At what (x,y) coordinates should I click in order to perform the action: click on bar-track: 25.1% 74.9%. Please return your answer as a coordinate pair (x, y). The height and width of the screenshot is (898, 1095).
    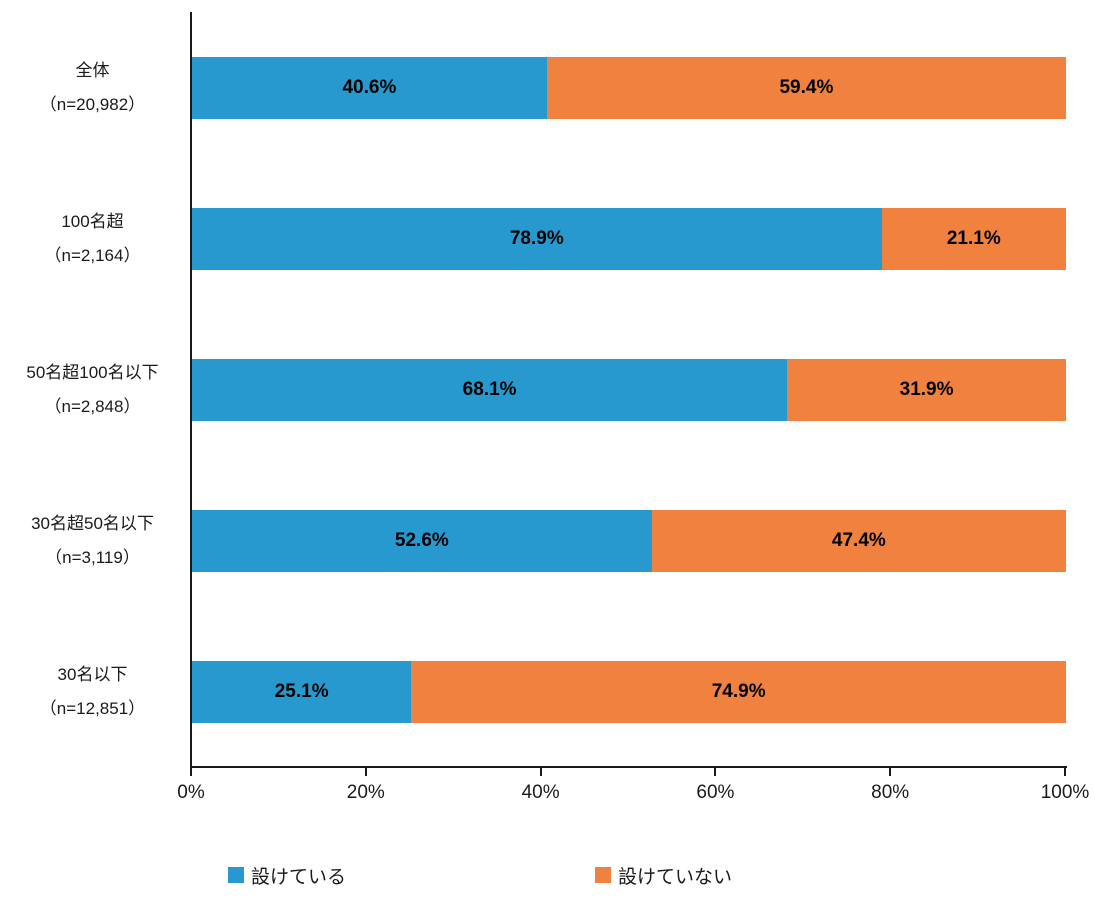
    Looking at the image, I should click on (629, 692).